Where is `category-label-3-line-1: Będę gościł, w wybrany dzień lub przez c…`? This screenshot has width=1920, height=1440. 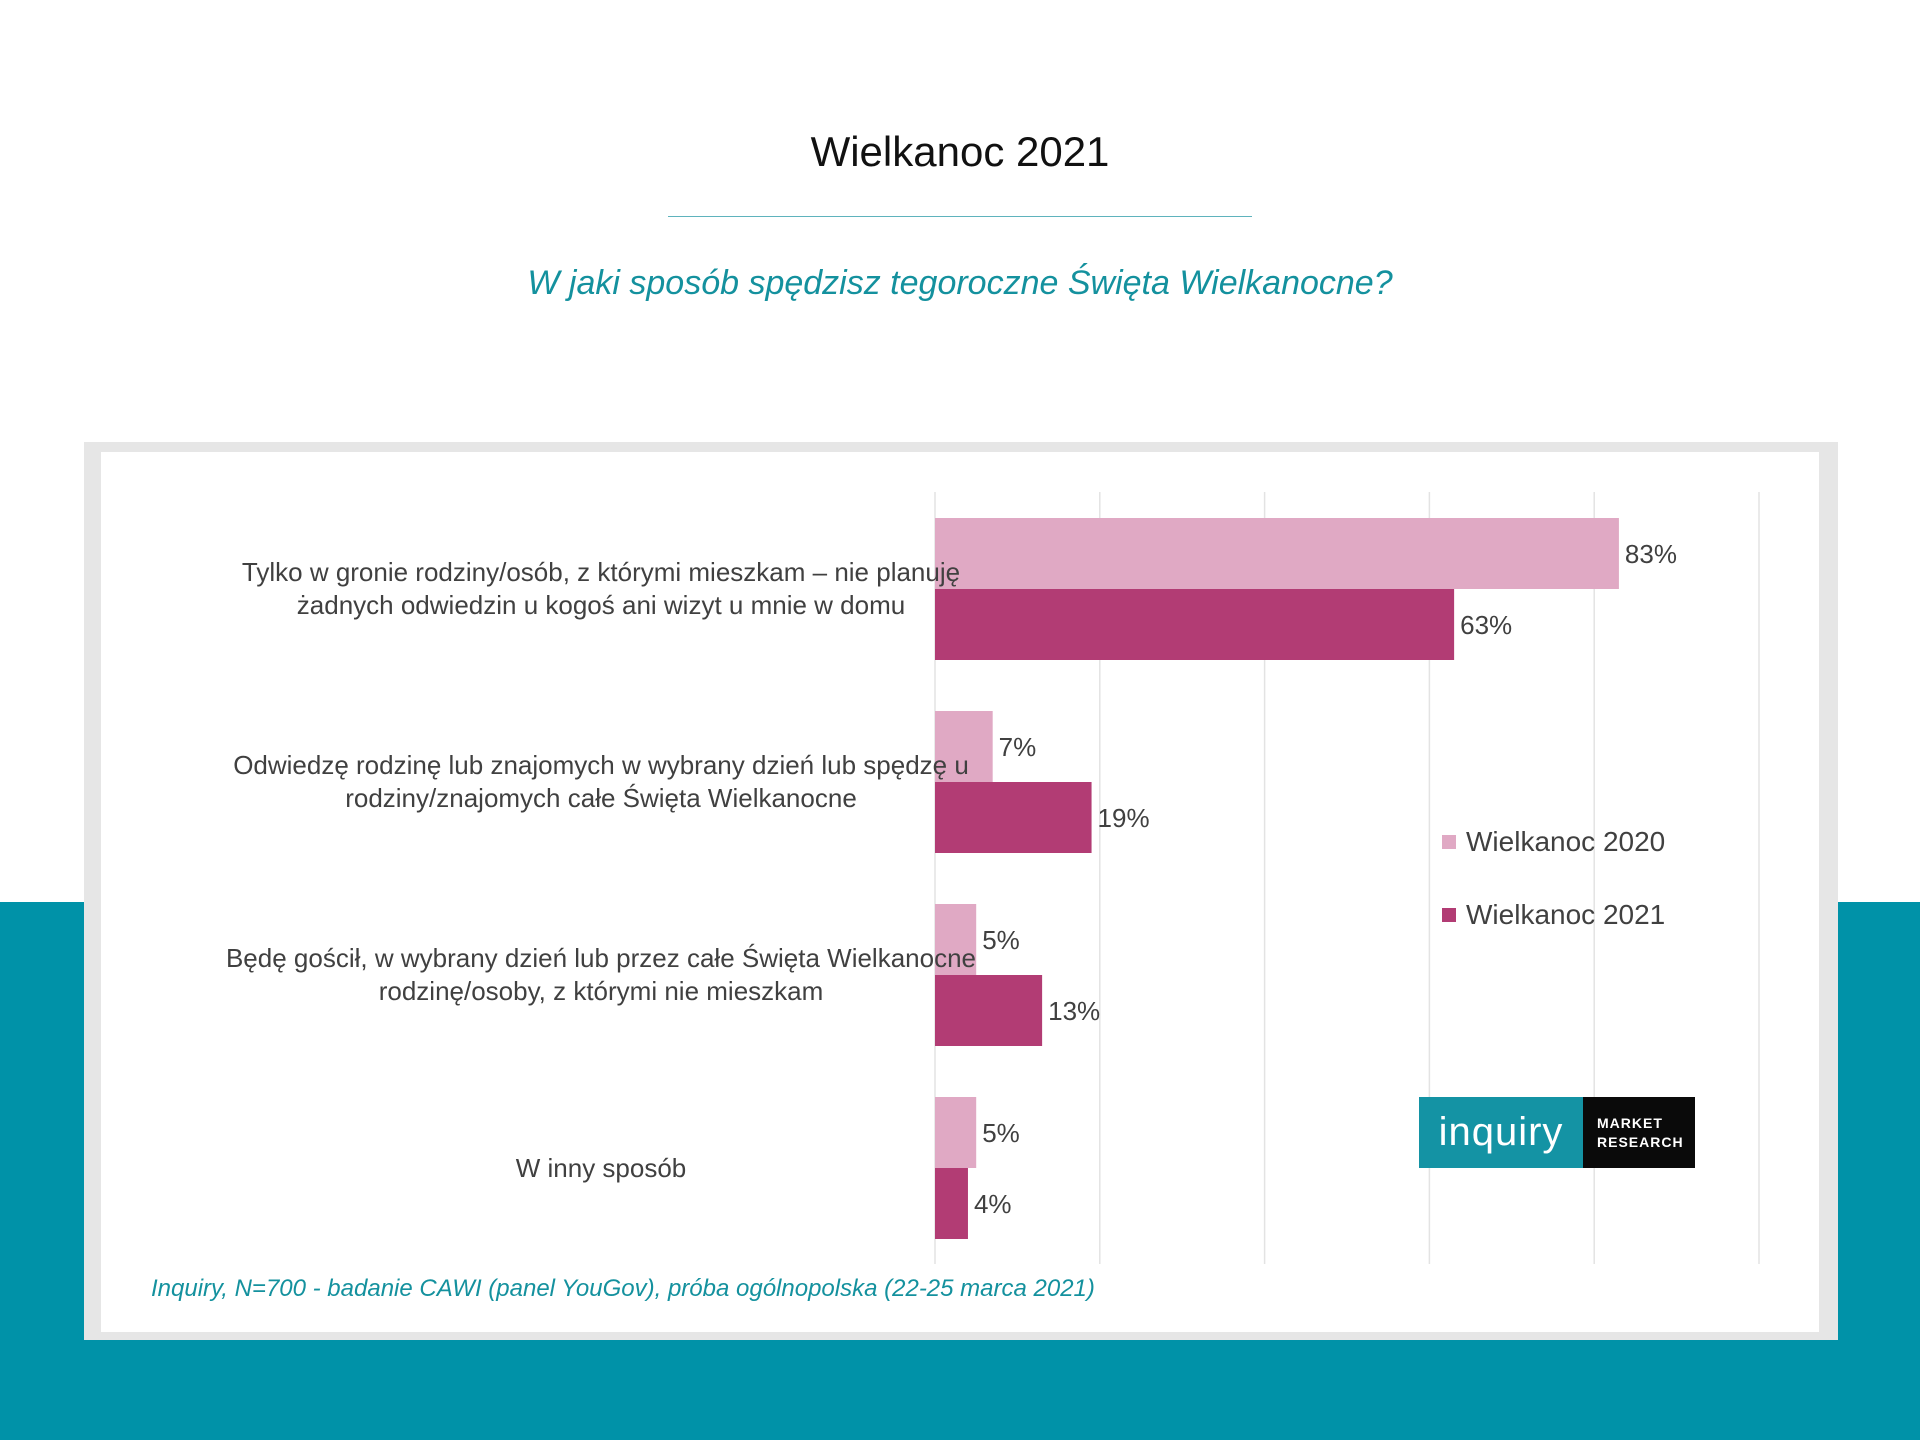 category-label-3-line-1: Będę gościł, w wybrany dzień lub przez c… is located at coordinates (601, 958).